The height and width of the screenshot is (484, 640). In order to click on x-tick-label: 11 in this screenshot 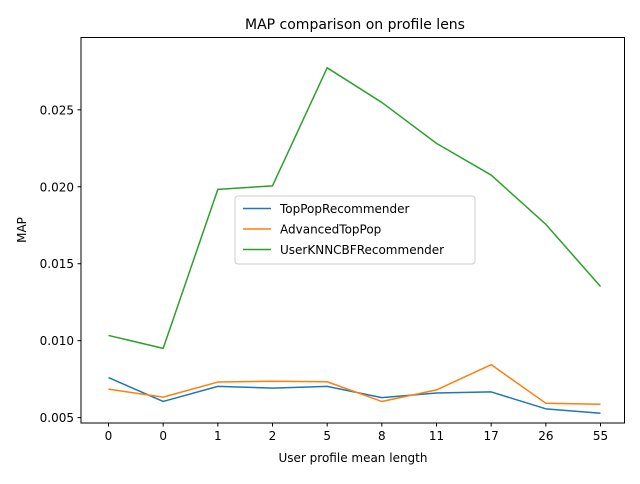, I will do `click(436, 436)`.